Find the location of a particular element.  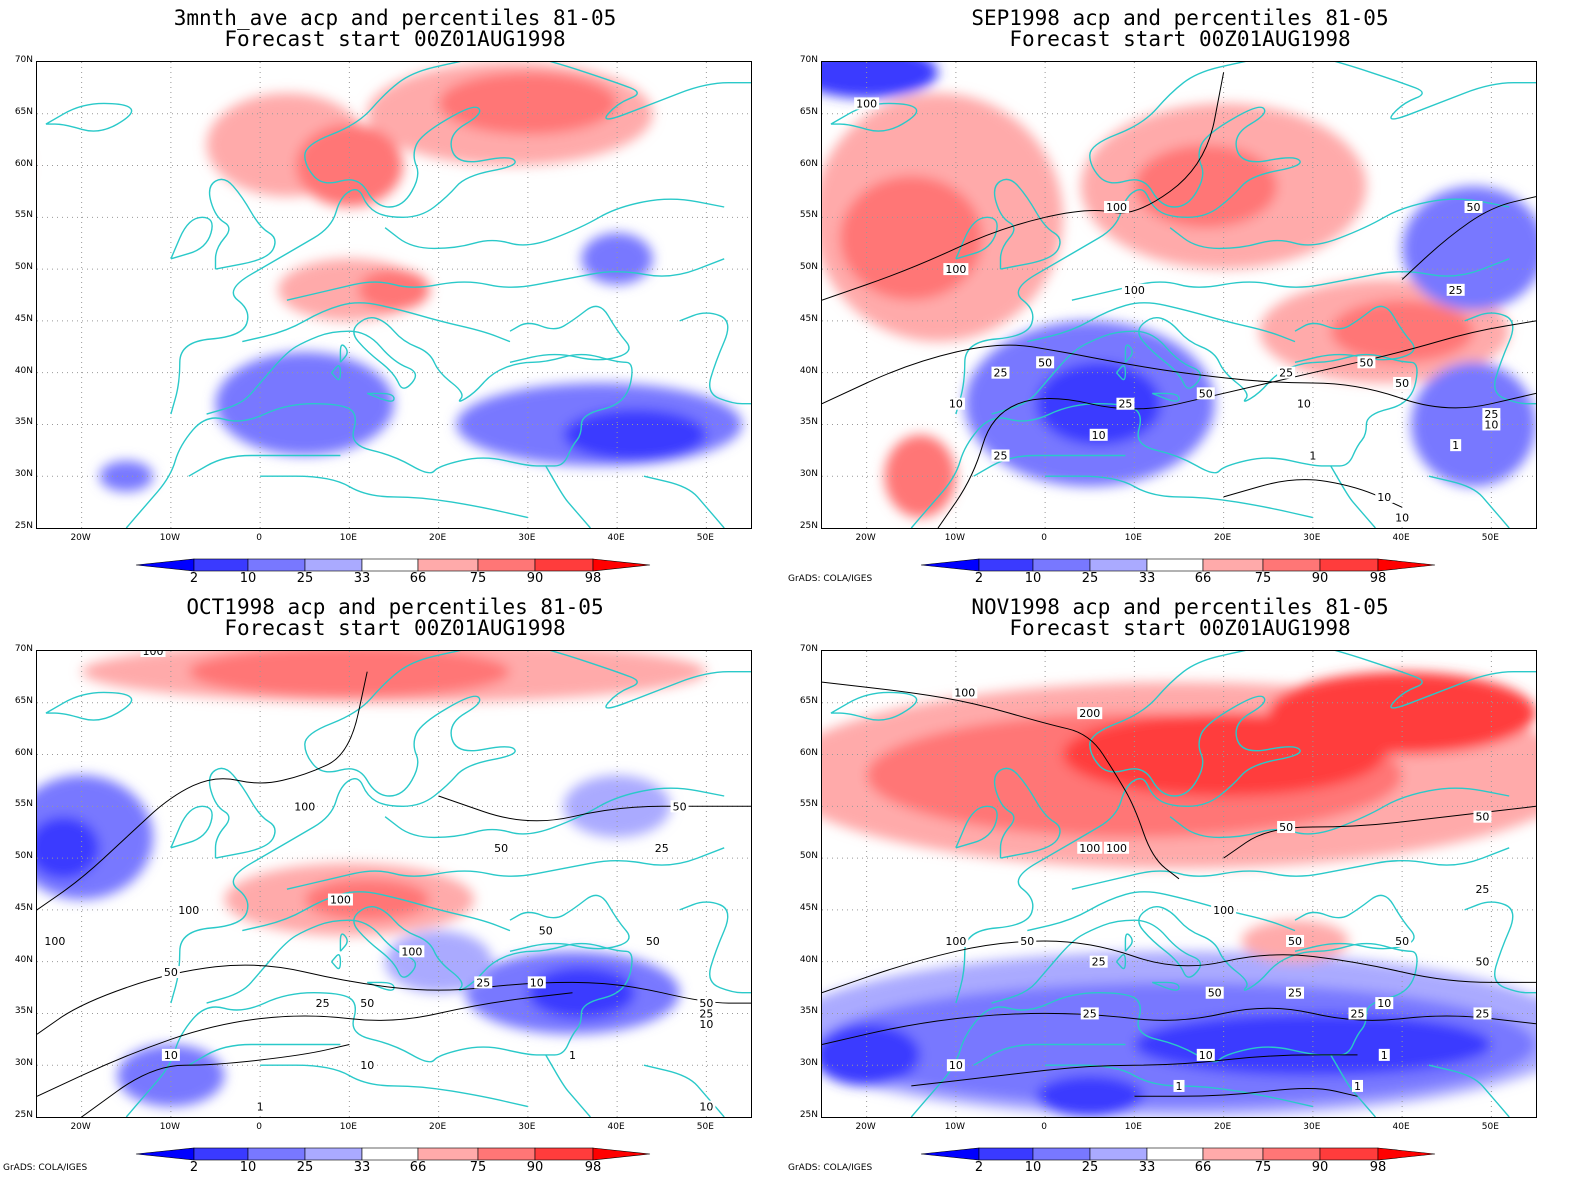

lat-tick-label: 50N is located at coordinates (808, 856).